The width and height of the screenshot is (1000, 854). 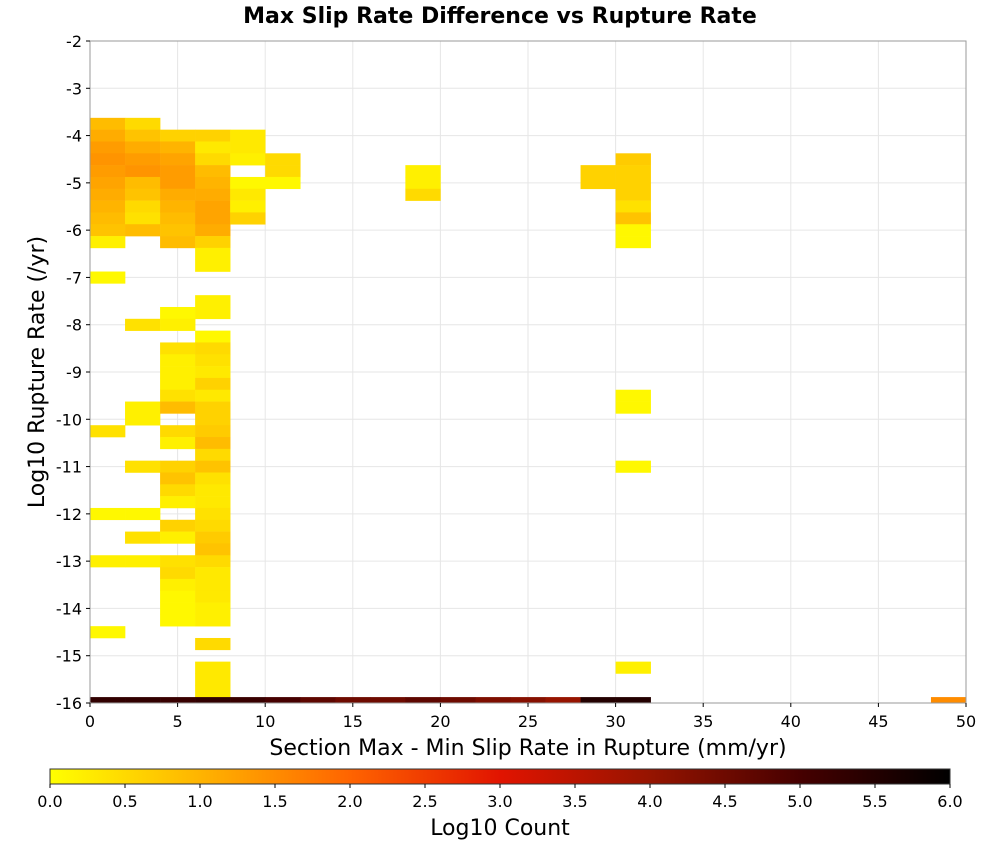 What do you see at coordinates (74, 277) in the screenshot?
I see `y-tick-label: -7` at bounding box center [74, 277].